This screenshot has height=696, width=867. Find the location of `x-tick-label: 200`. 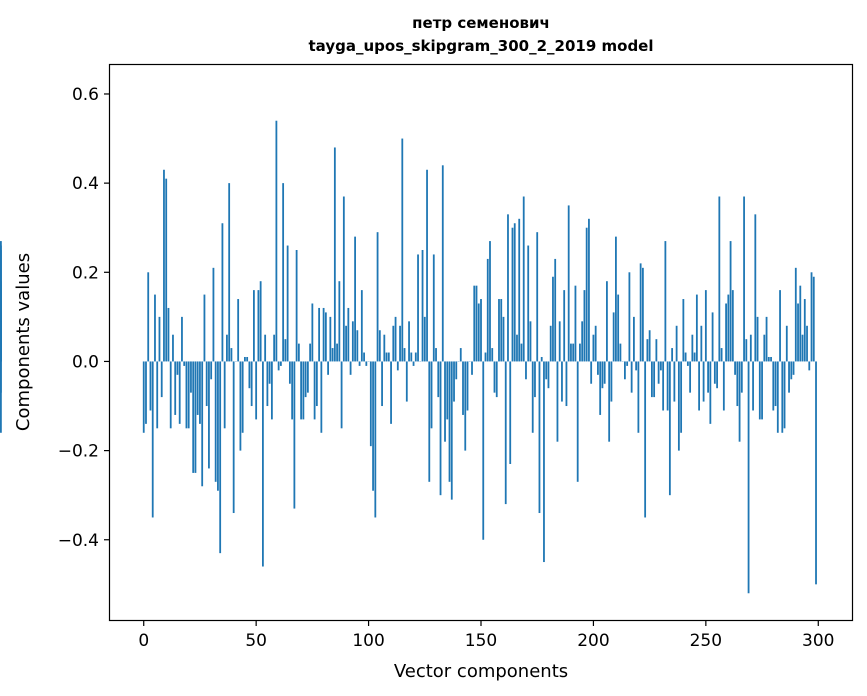

x-tick-label: 200 is located at coordinates (593, 641).